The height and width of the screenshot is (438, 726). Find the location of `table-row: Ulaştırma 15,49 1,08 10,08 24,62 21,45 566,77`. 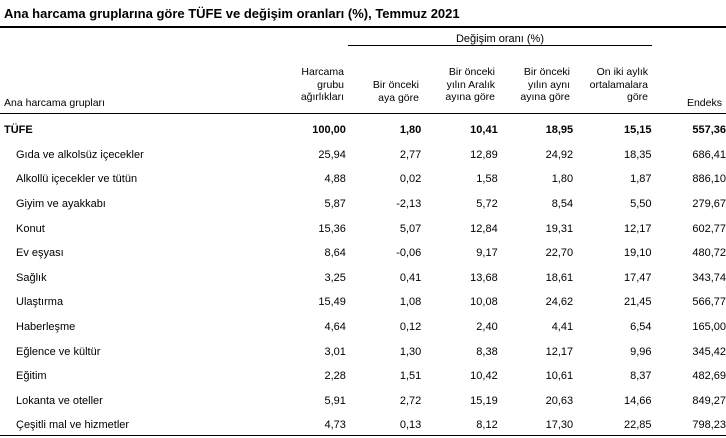

table-row: Ulaştırma 15,49 1,08 10,08 24,62 21,45 566,77 is located at coordinates (363, 302).